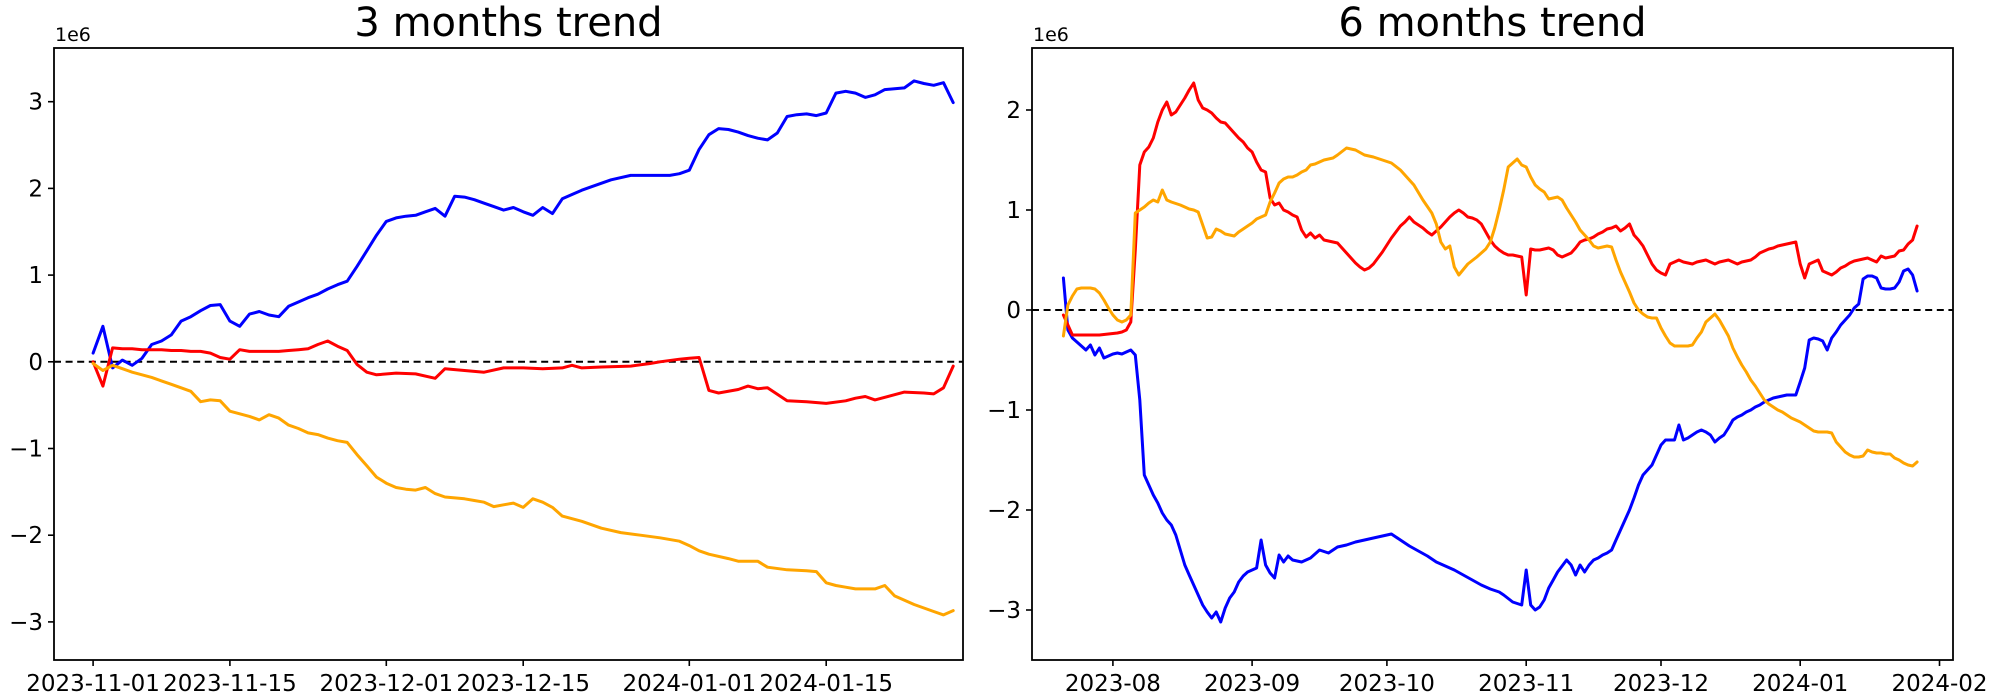 This screenshot has width=2000, height=700. I want to click on y-tick-label: 3, so click(35, 103).